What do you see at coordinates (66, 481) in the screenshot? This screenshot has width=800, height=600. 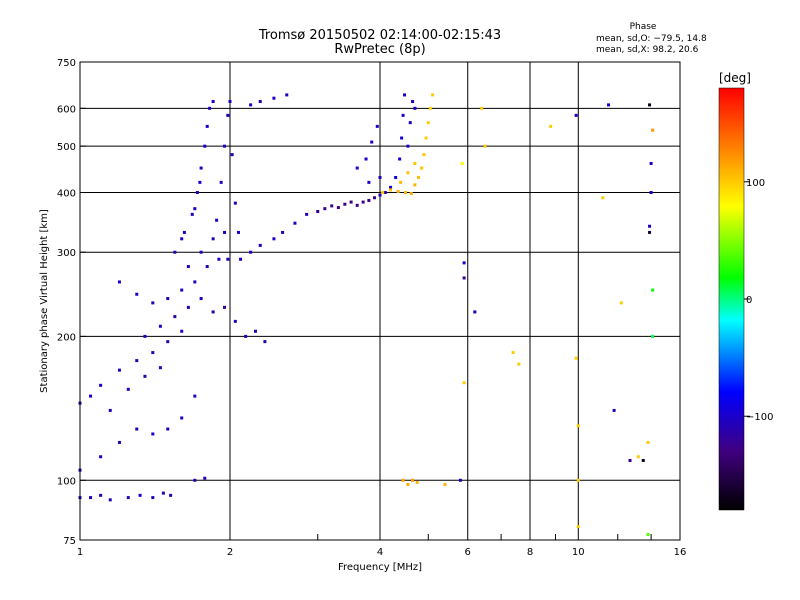 I see `y-tick-label: 100` at bounding box center [66, 481].